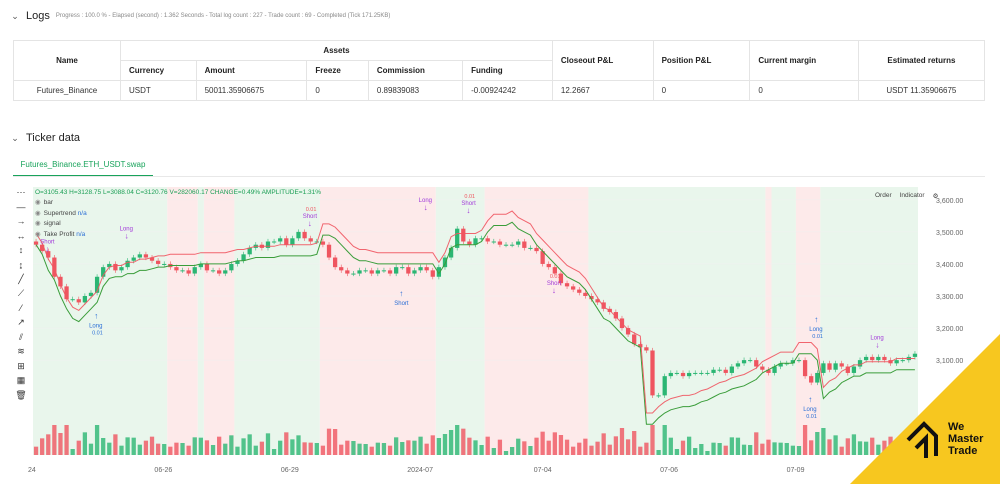 Image resolution: width=1000 pixels, height=484 pixels. Describe the element at coordinates (804, 60) in the screenshot. I see `col-margin: Current margin` at that location.